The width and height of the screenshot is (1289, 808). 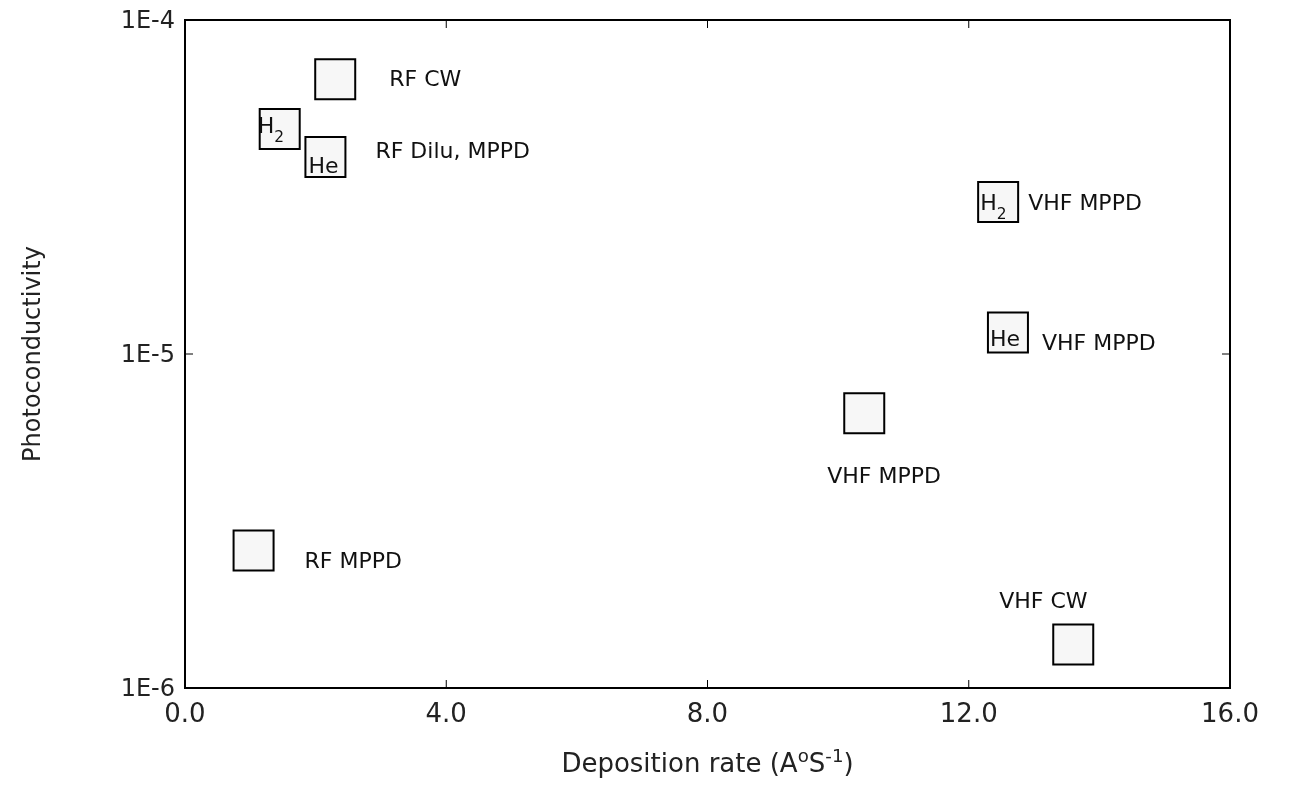 I want to click on annotation: VHF CW, so click(x=1043, y=601).